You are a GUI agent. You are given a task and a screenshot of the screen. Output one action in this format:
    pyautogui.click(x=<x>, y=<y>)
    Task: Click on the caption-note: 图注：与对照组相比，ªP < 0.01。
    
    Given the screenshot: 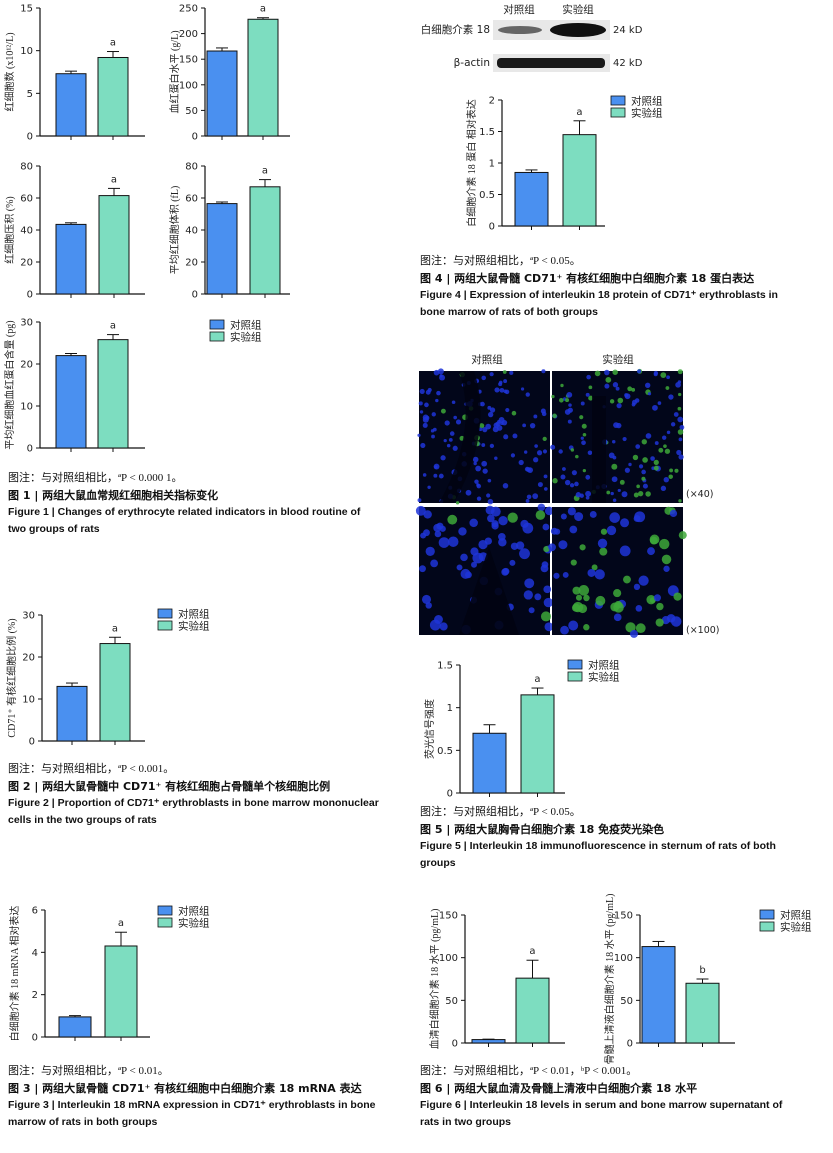 What is the action you would take?
    pyautogui.click(x=88, y=1071)
    